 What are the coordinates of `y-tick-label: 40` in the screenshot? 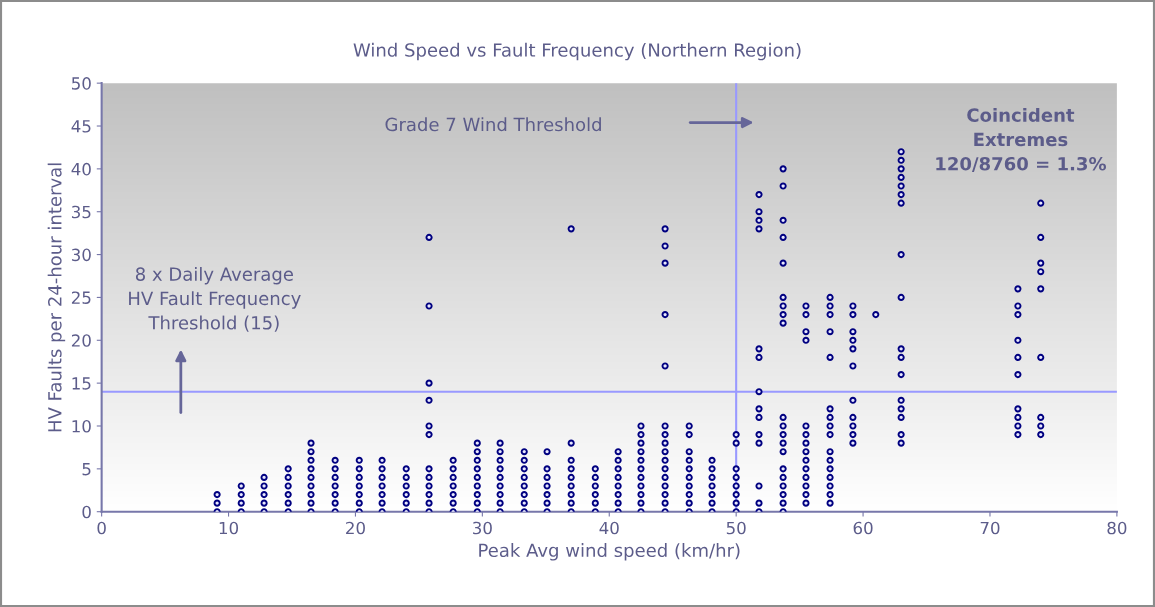 It's located at (81, 169).